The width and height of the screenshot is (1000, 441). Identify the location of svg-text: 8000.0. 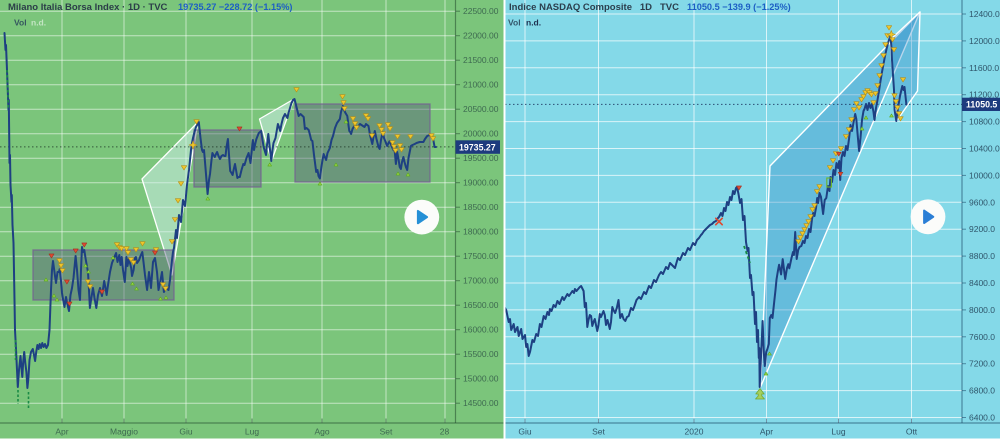
(982, 310).